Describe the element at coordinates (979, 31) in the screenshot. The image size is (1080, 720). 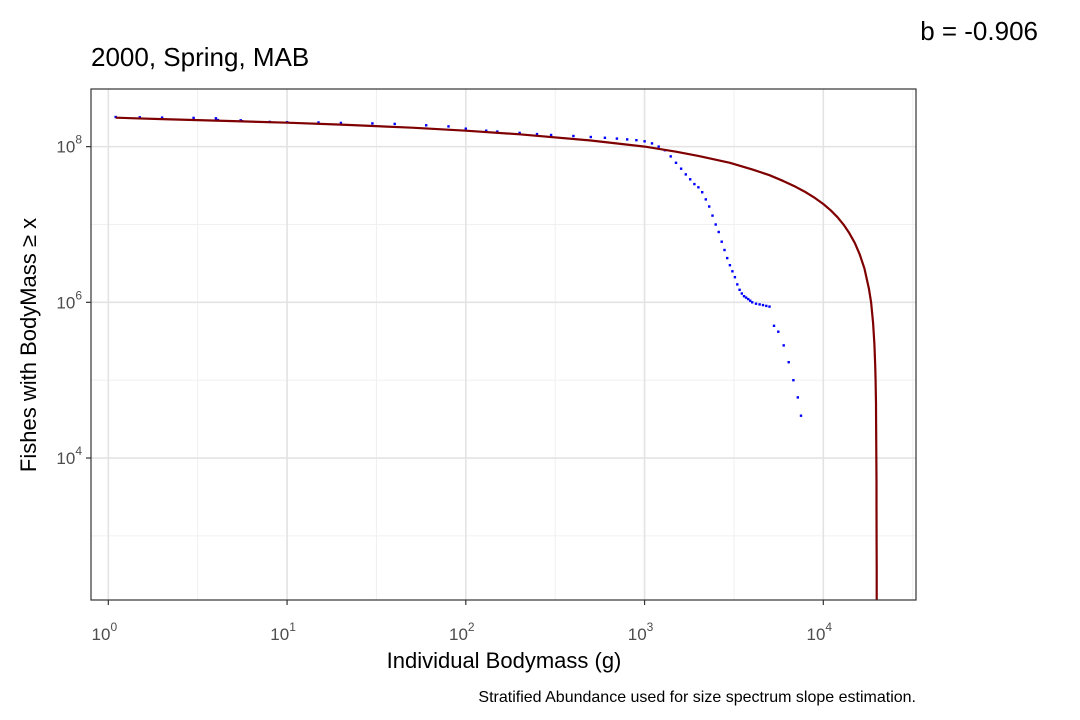
I see `slope-annotation: b = -0.906` at that location.